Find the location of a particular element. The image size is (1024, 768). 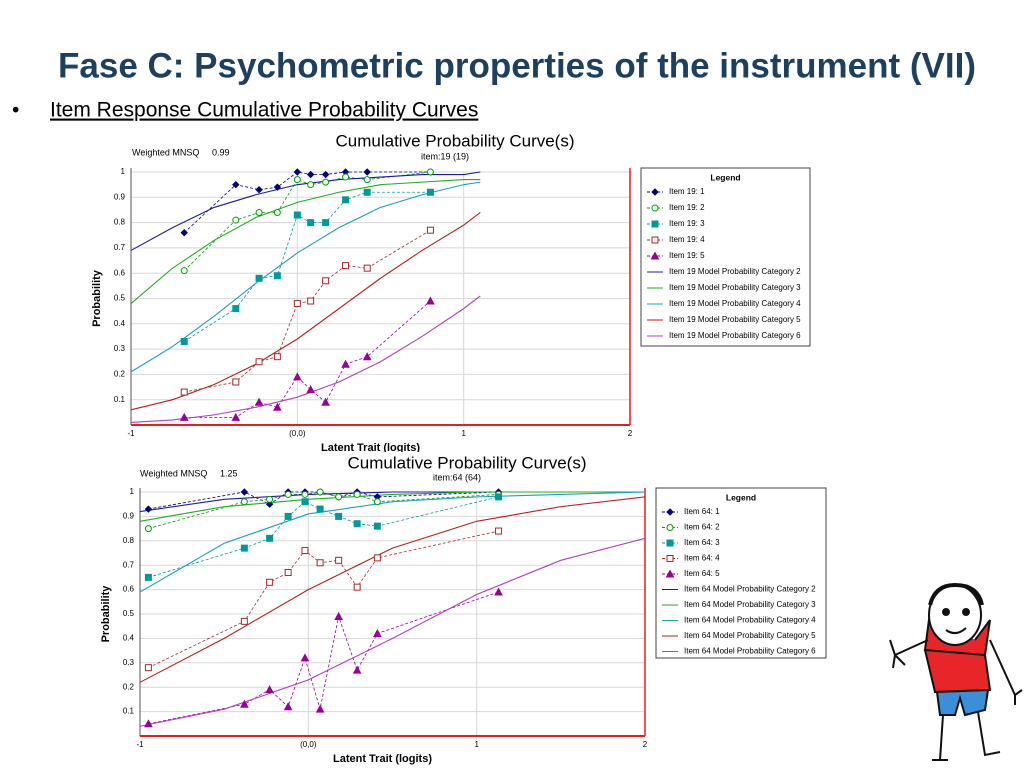

y-tick-label: 0.1 is located at coordinates (120, 399).